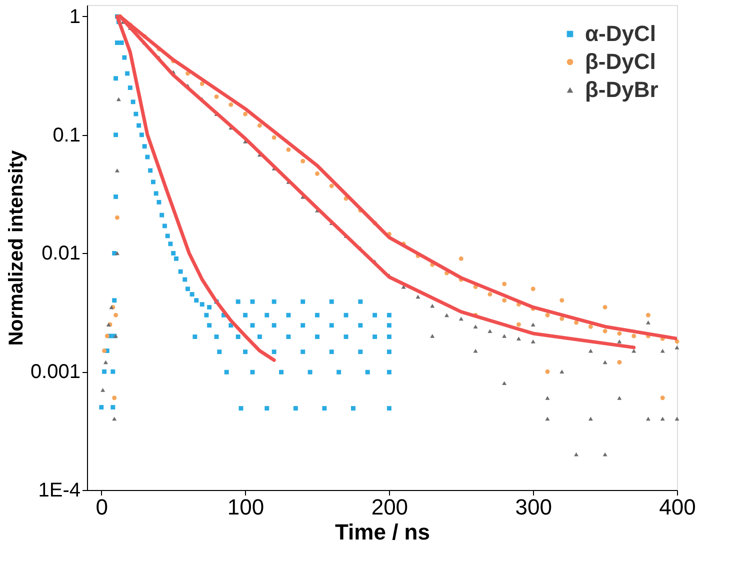  Describe the element at coordinates (620, 33) in the screenshot. I see `legend-label: α-DyCl` at that location.